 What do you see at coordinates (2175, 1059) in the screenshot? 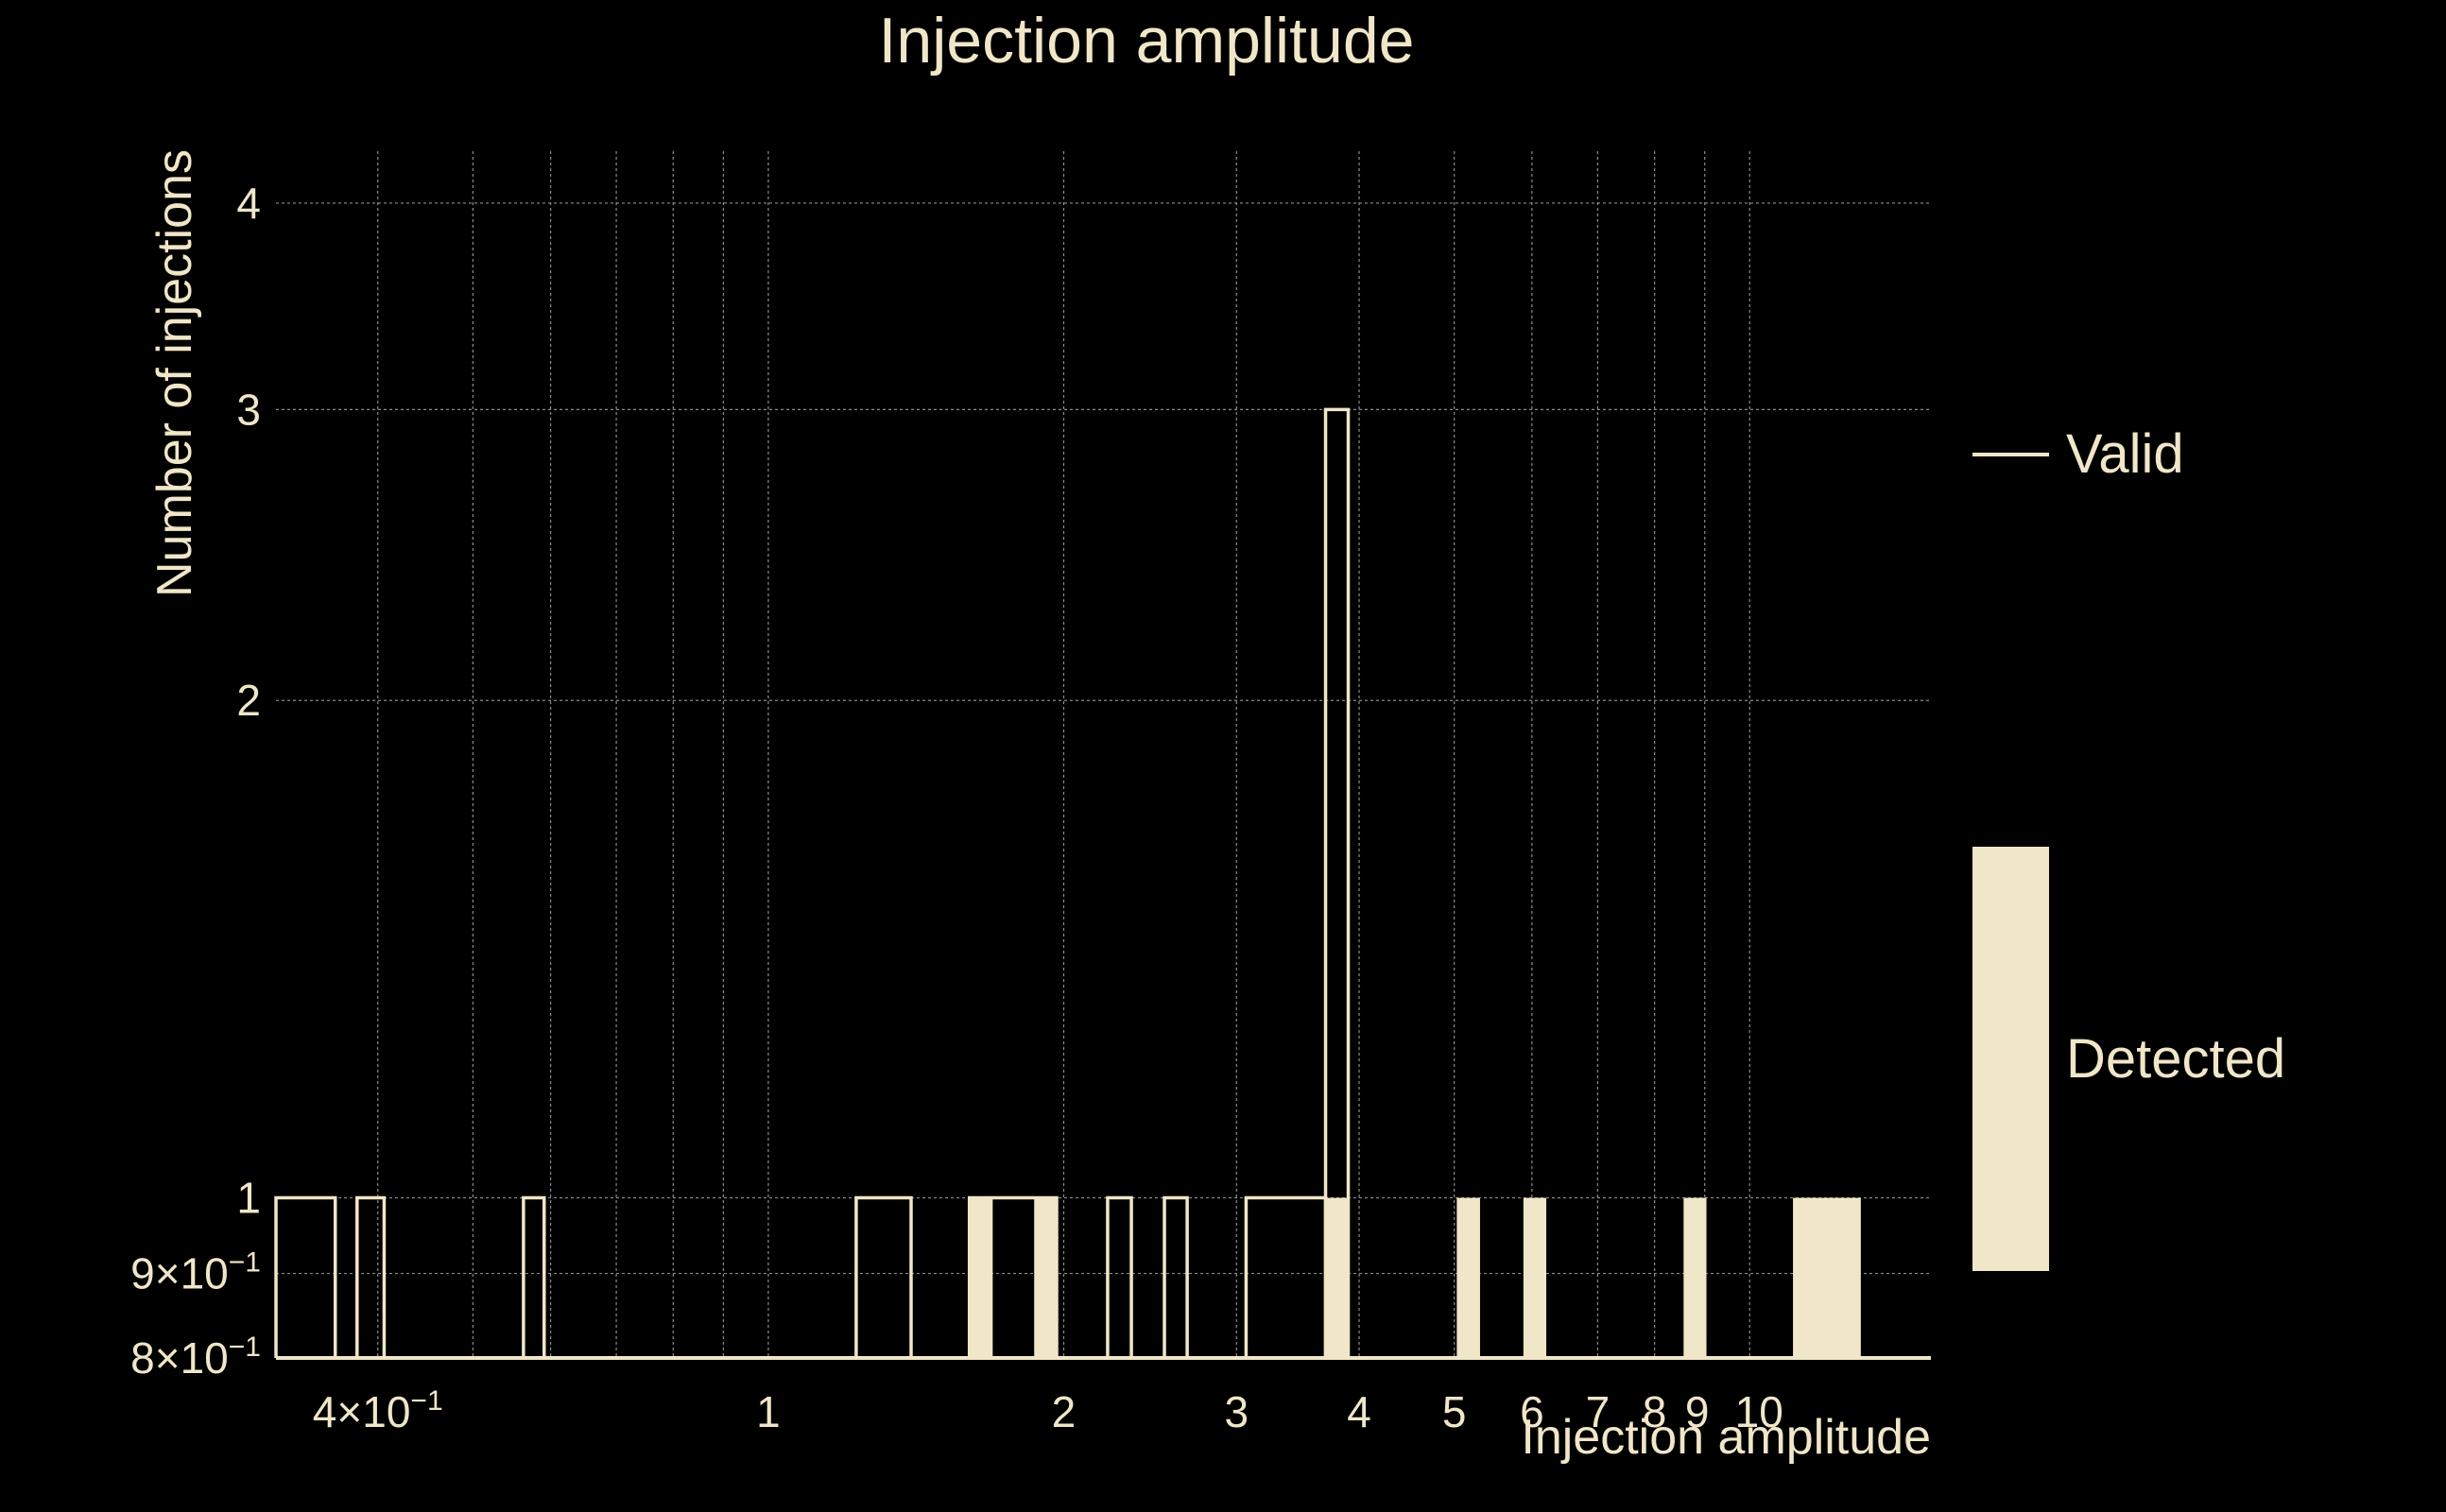
I see `legend-detected-label: Detected` at bounding box center [2175, 1059].